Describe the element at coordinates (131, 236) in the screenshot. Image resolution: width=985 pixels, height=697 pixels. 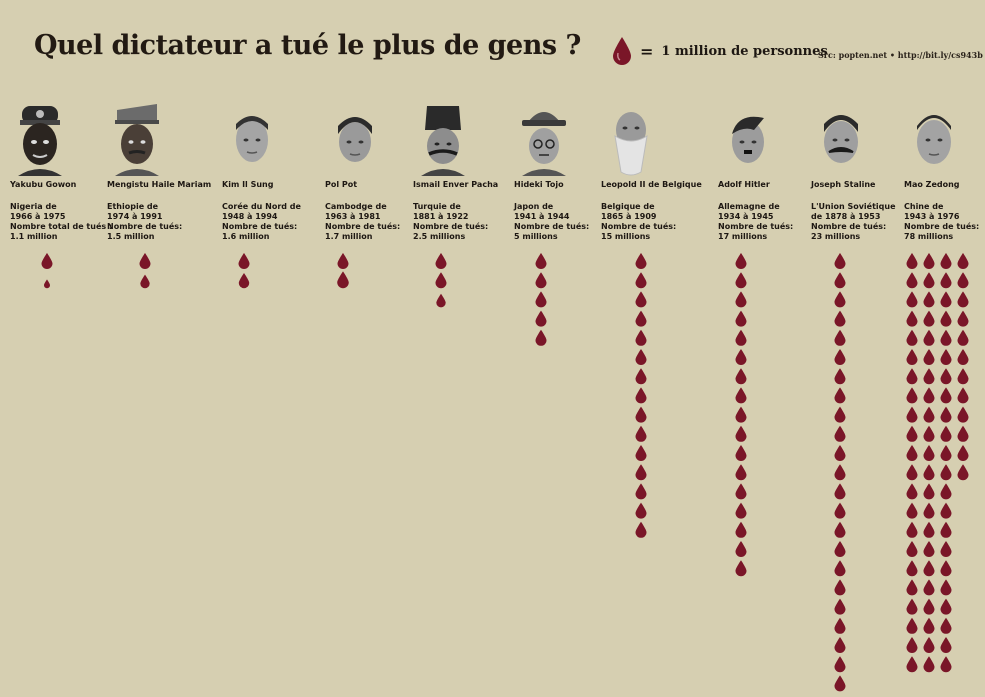
I see `killed-value: 1.5 million` at that location.